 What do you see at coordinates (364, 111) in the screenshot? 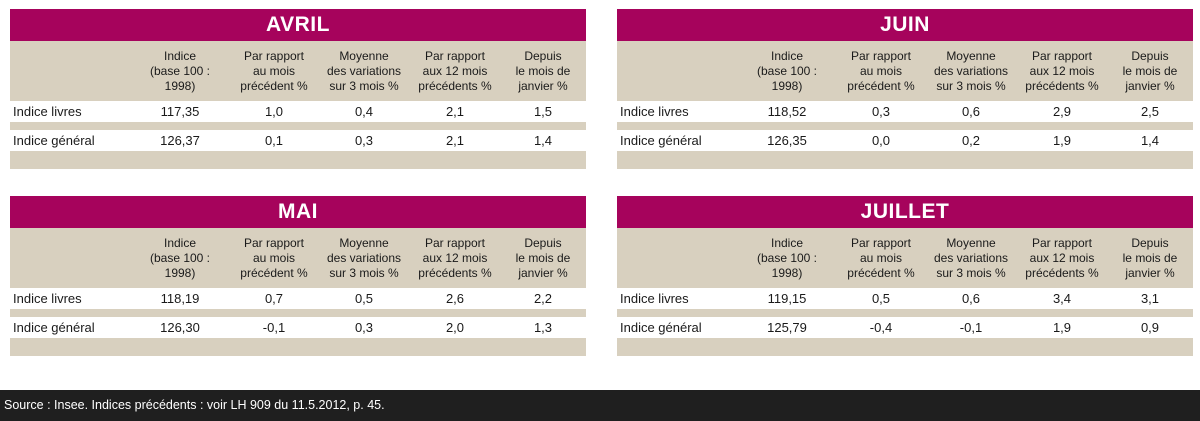
I see `table-cell: 0,4` at bounding box center [364, 111].